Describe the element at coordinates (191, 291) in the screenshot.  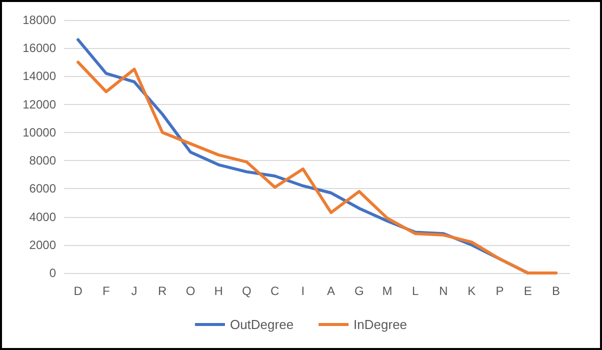
I see `x-tick-label: O` at that location.